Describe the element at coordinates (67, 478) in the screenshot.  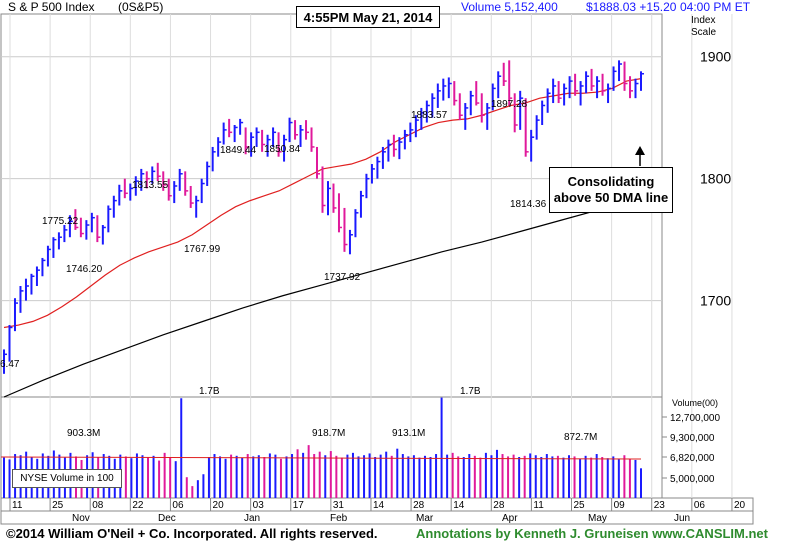
I see `volume-legend: NYSE Volume in 100` at that location.